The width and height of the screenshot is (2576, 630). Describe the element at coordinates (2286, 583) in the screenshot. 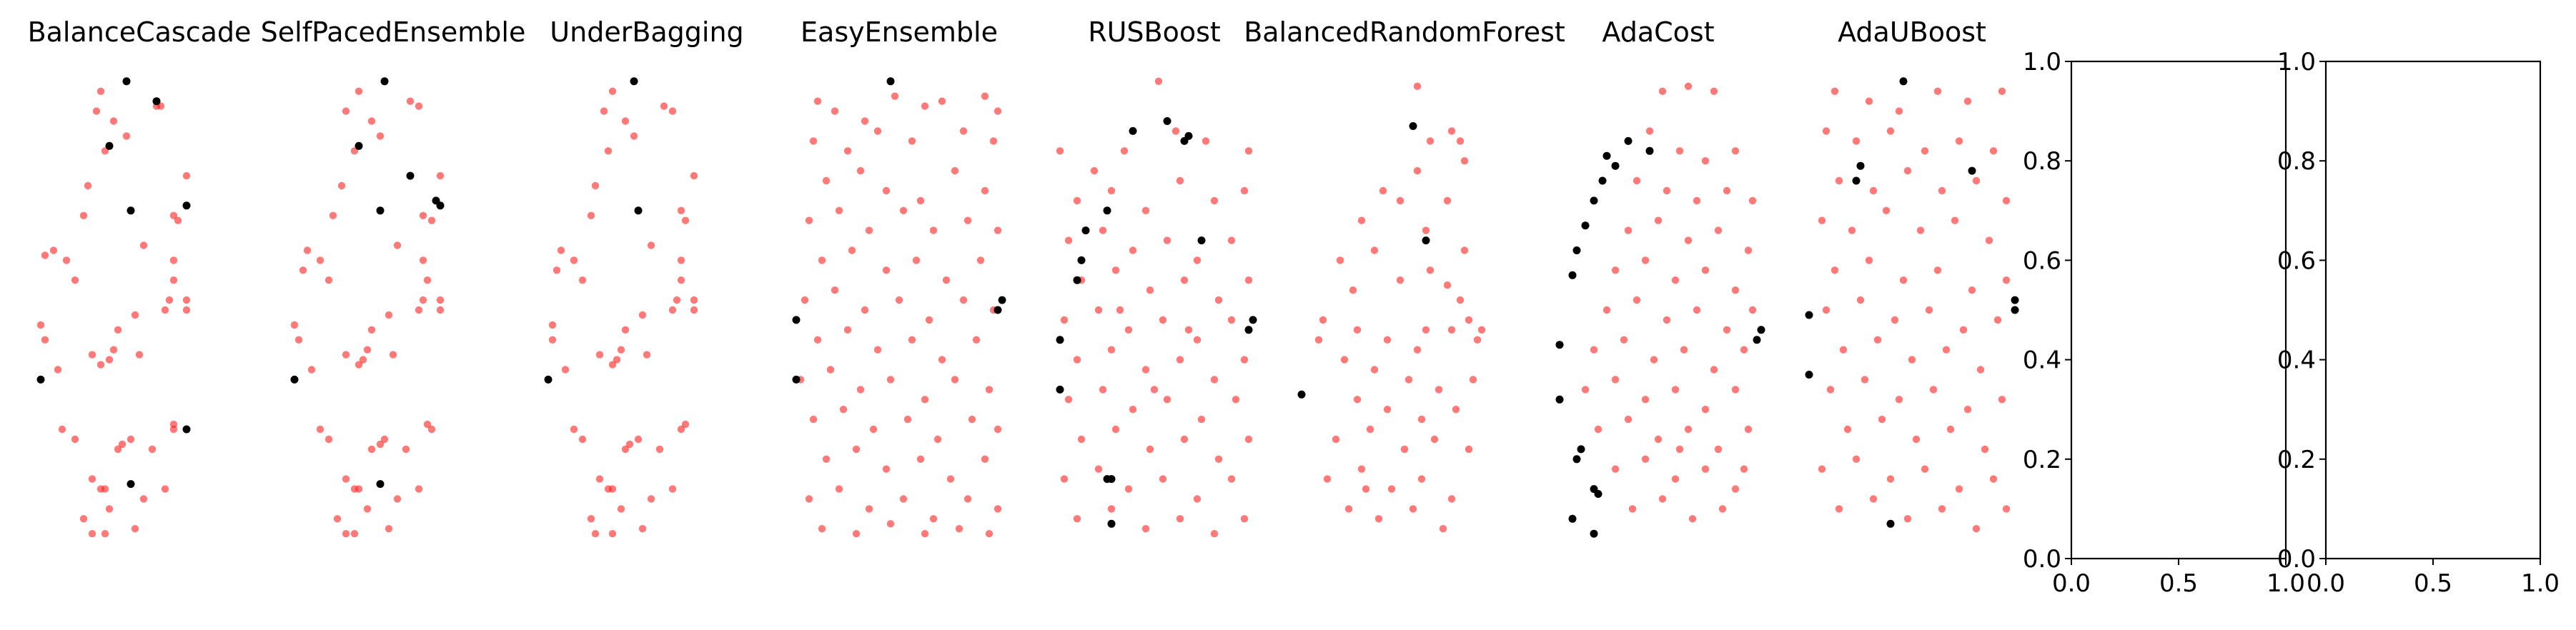

I see `x-tick-label: 1.0` at that location.